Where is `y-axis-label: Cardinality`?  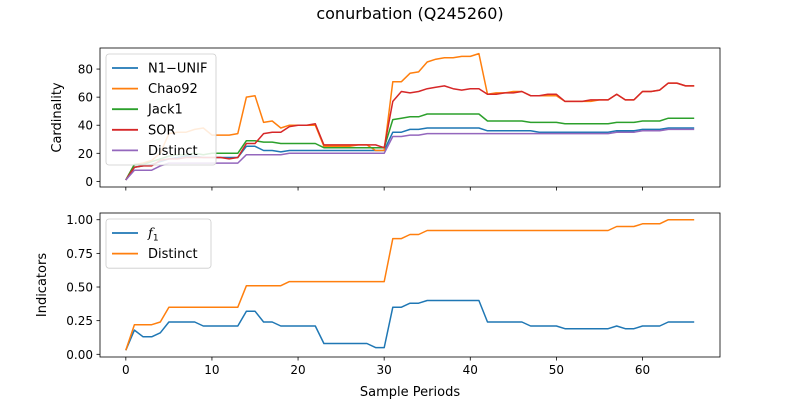 y-axis-label: Cardinality is located at coordinates (57, 117).